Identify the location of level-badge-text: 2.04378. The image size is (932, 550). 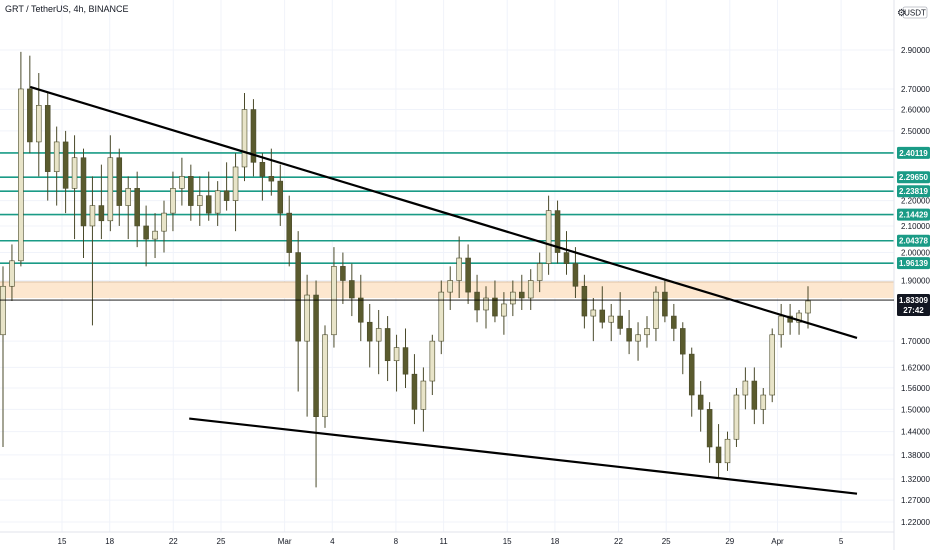
(913, 241).